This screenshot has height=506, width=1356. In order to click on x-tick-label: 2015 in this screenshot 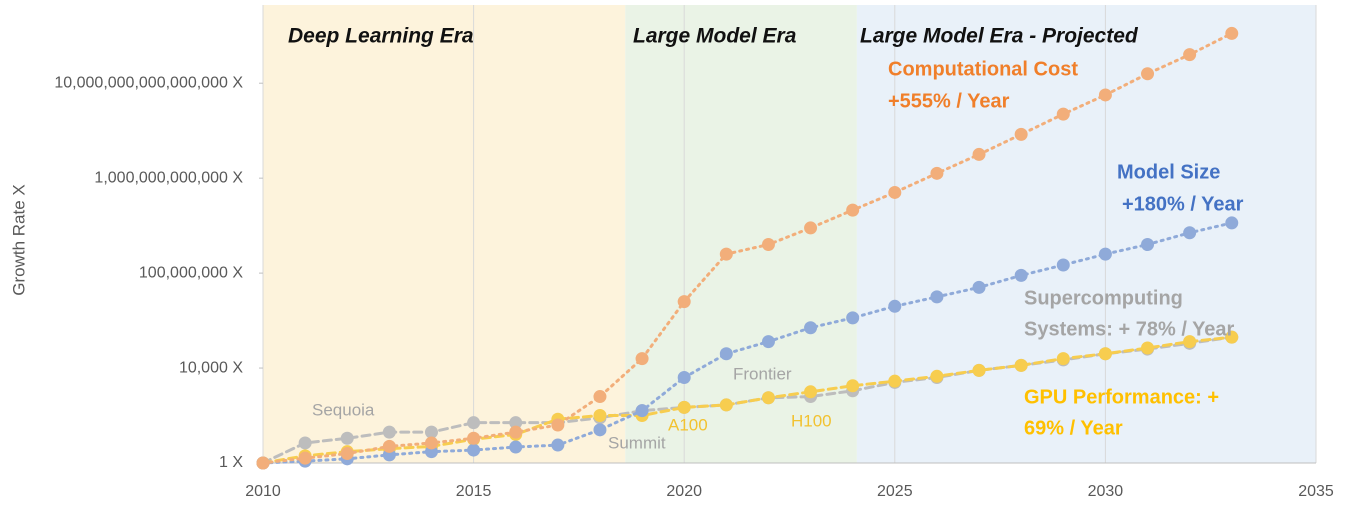, I will do `click(474, 491)`.